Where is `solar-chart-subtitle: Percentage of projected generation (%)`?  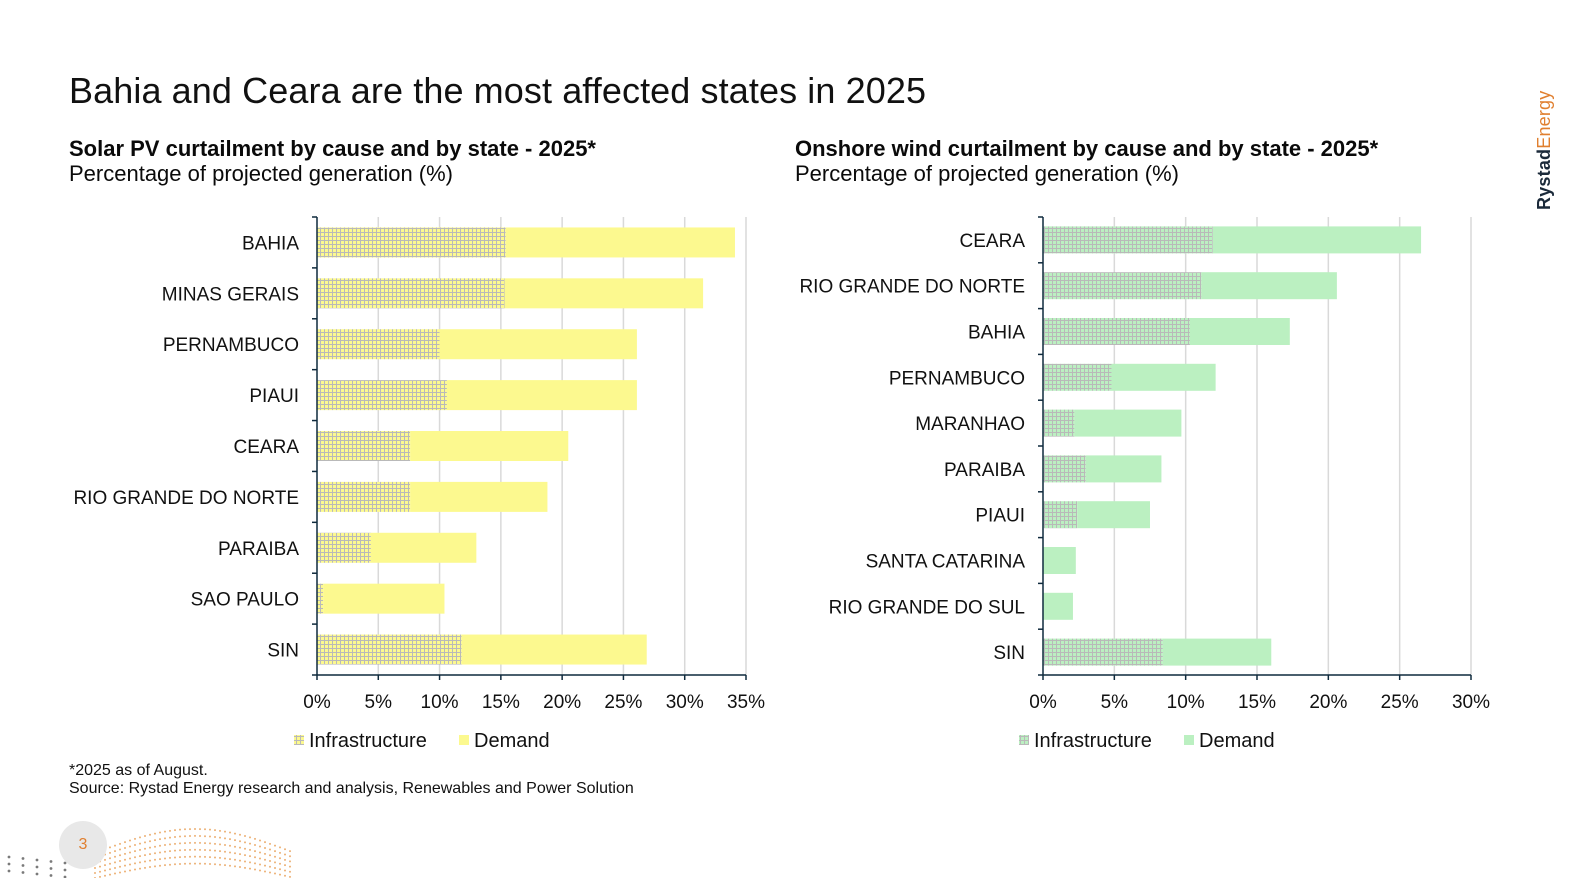
solar-chart-subtitle: Percentage of projected generation (%) is located at coordinates (261, 173).